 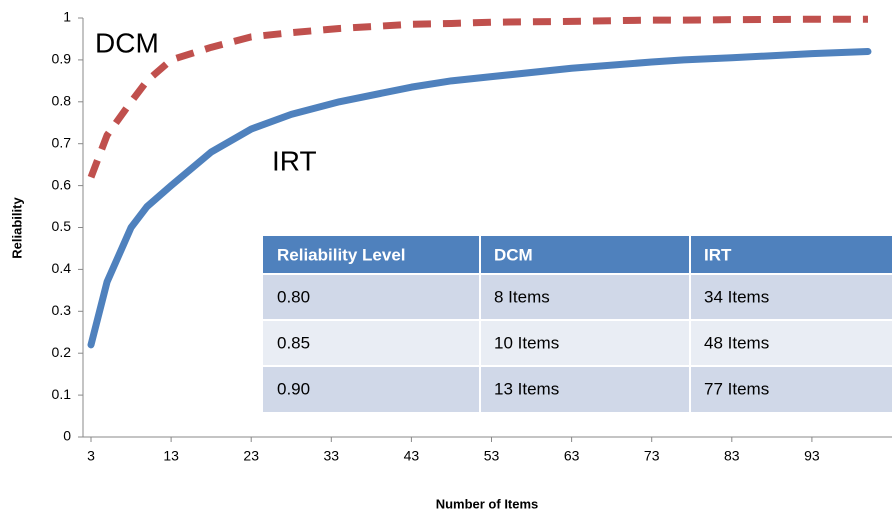 What do you see at coordinates (412, 456) in the screenshot?
I see `x-tick-label: 43` at bounding box center [412, 456].